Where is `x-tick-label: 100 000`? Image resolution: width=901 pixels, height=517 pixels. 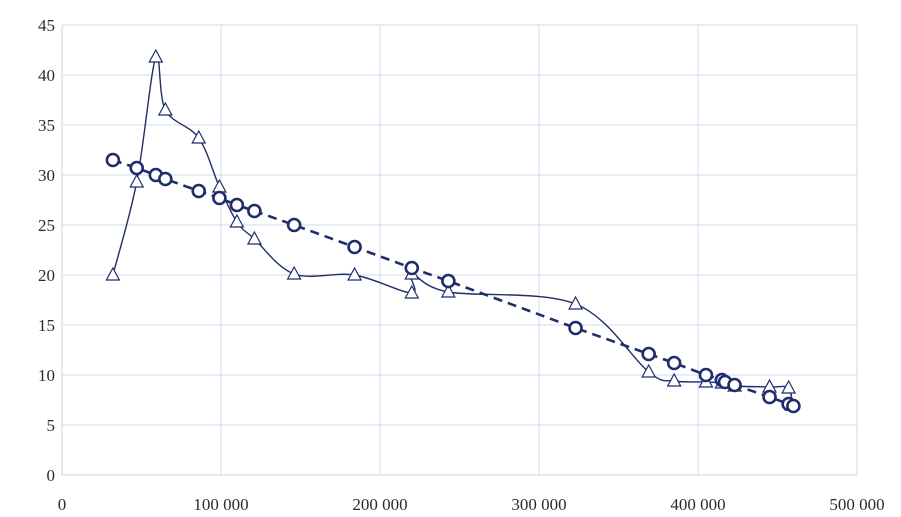
x-tick-label: 100 000 is located at coordinates (220, 504).